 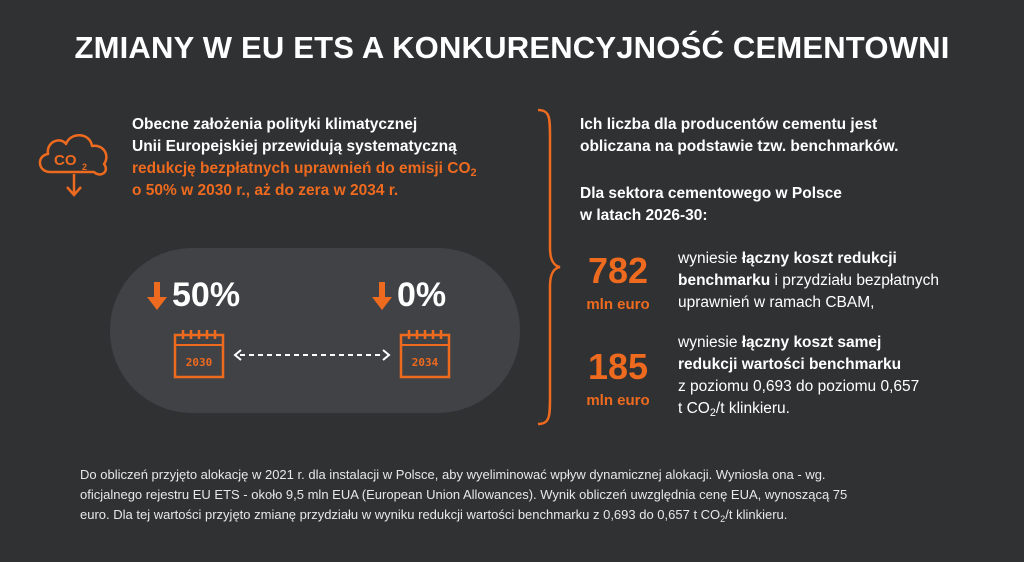 I want to click on end-percent-value: 0%, so click(x=422, y=295).